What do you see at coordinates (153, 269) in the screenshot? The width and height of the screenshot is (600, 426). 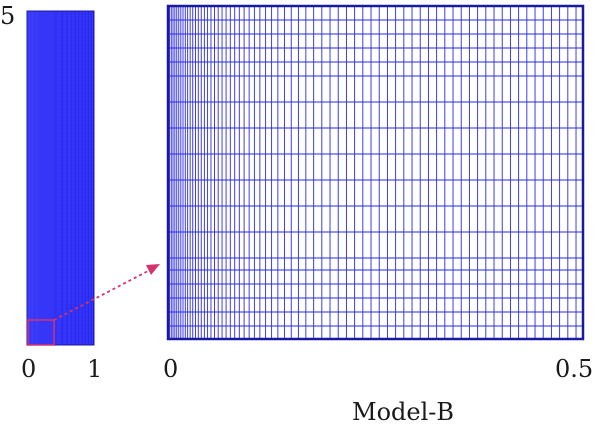 I see `zoom-arrow-head` at bounding box center [153, 269].